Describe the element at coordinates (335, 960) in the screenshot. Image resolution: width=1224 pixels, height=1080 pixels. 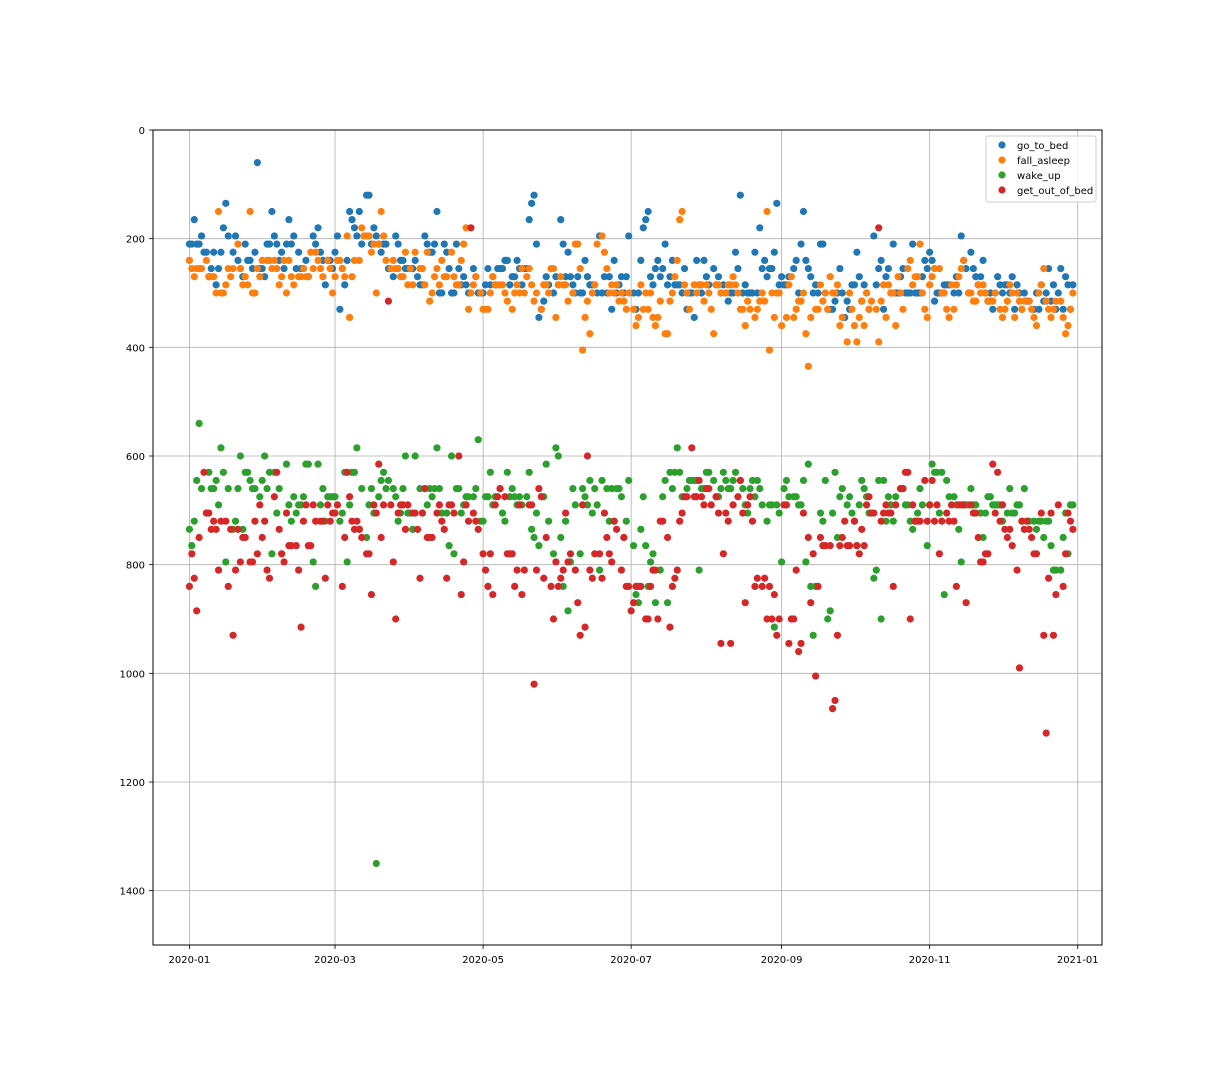
I see `x-tick-label: 2020-03` at that location.